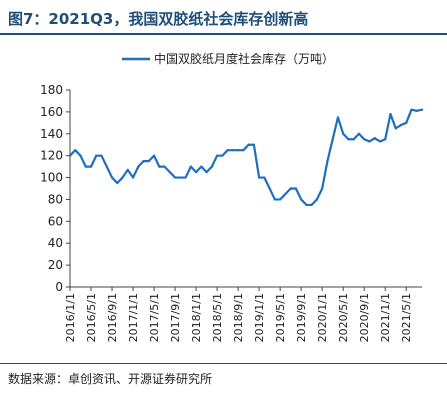 The height and width of the screenshot is (401, 447). What do you see at coordinates (51, 188) in the screenshot?
I see `y-tick-labels: 0 20 40 60 80 100 120 140 160 180` at bounding box center [51, 188].